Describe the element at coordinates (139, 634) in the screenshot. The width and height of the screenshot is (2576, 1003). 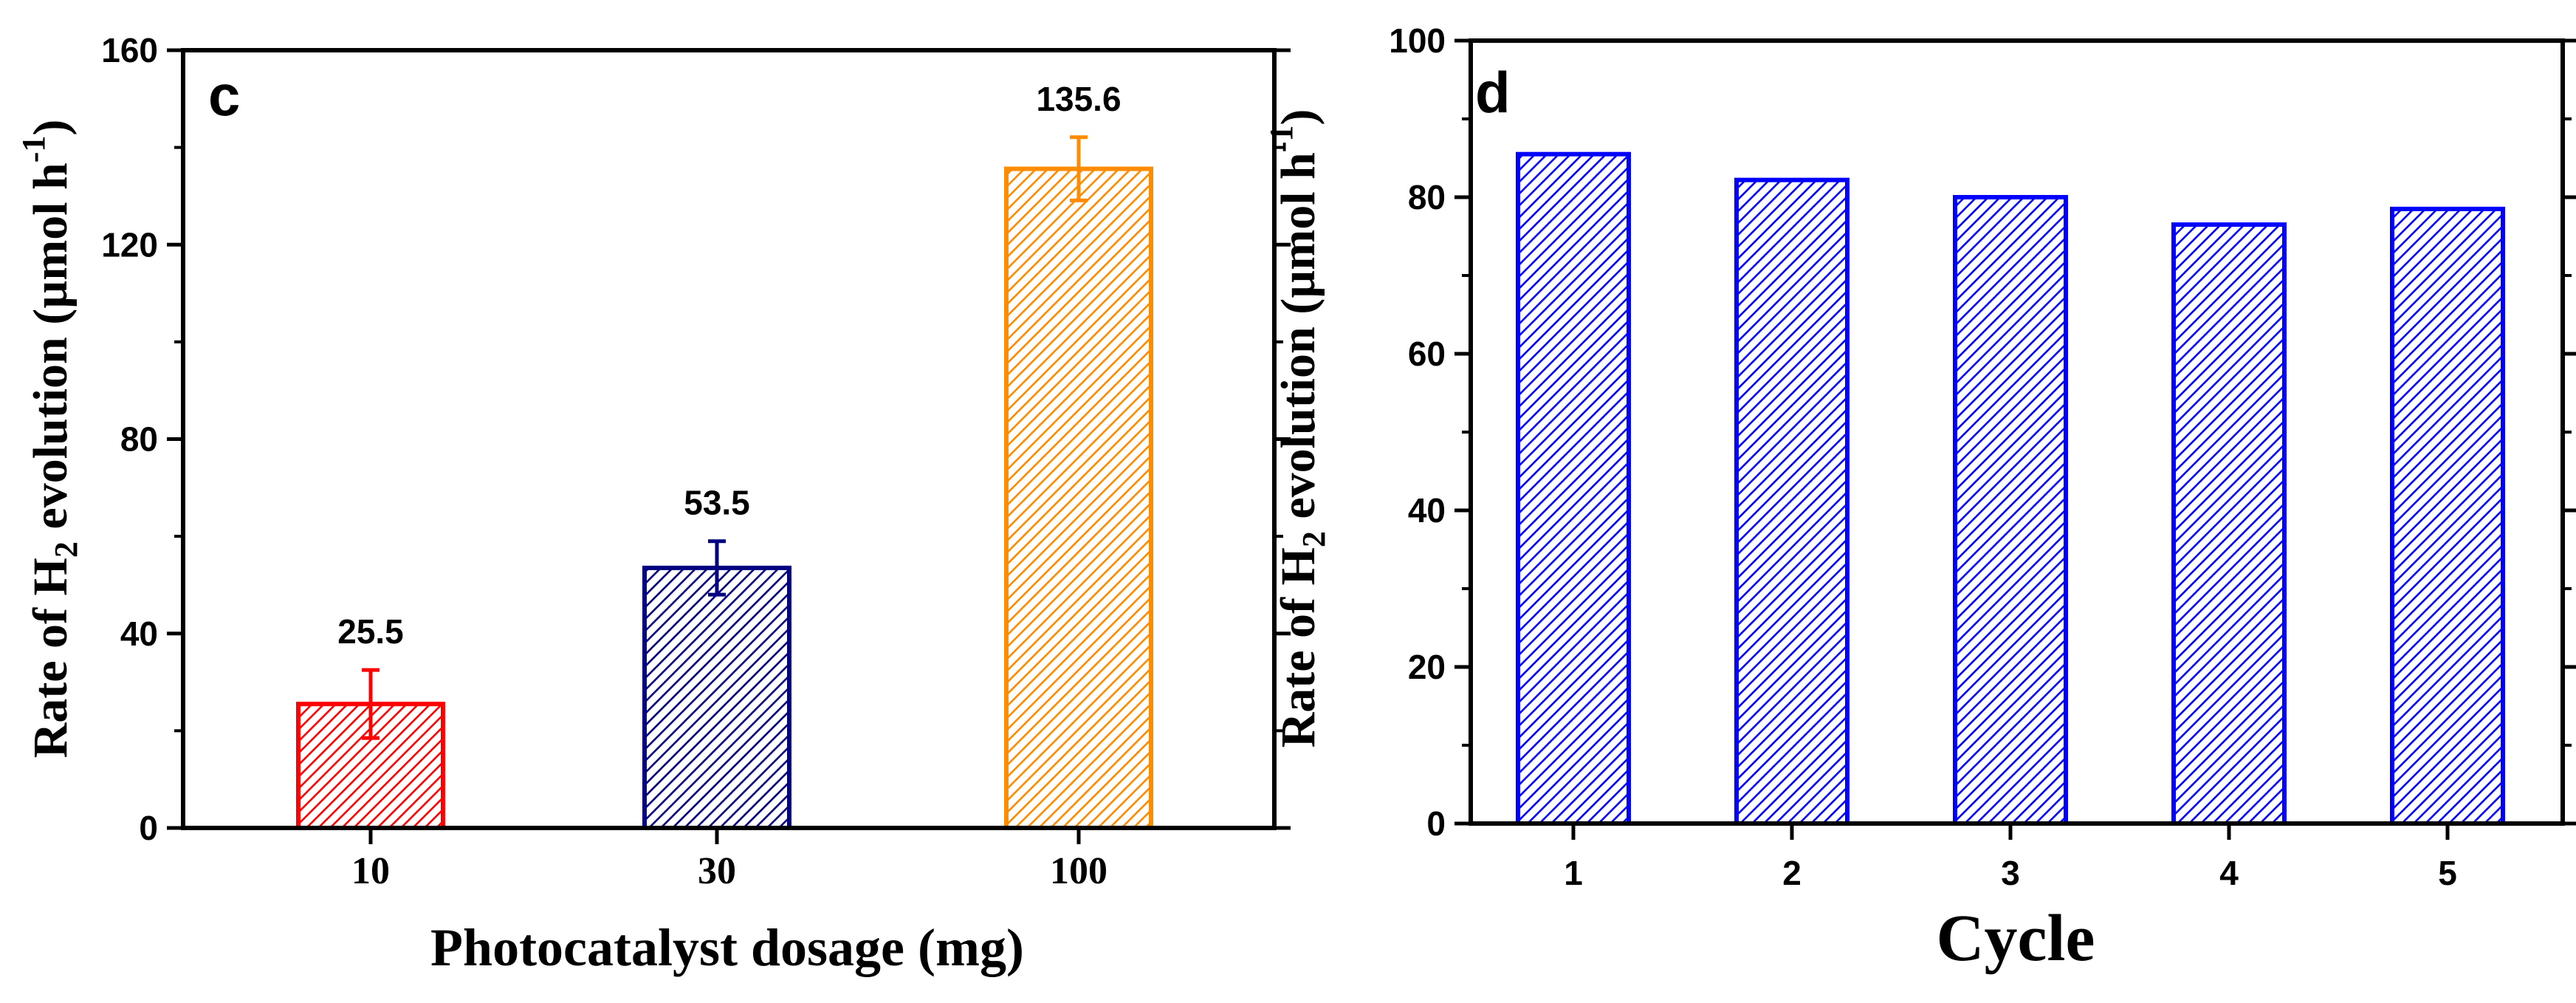
I see `y-tick-label-c-40: 40` at that location.